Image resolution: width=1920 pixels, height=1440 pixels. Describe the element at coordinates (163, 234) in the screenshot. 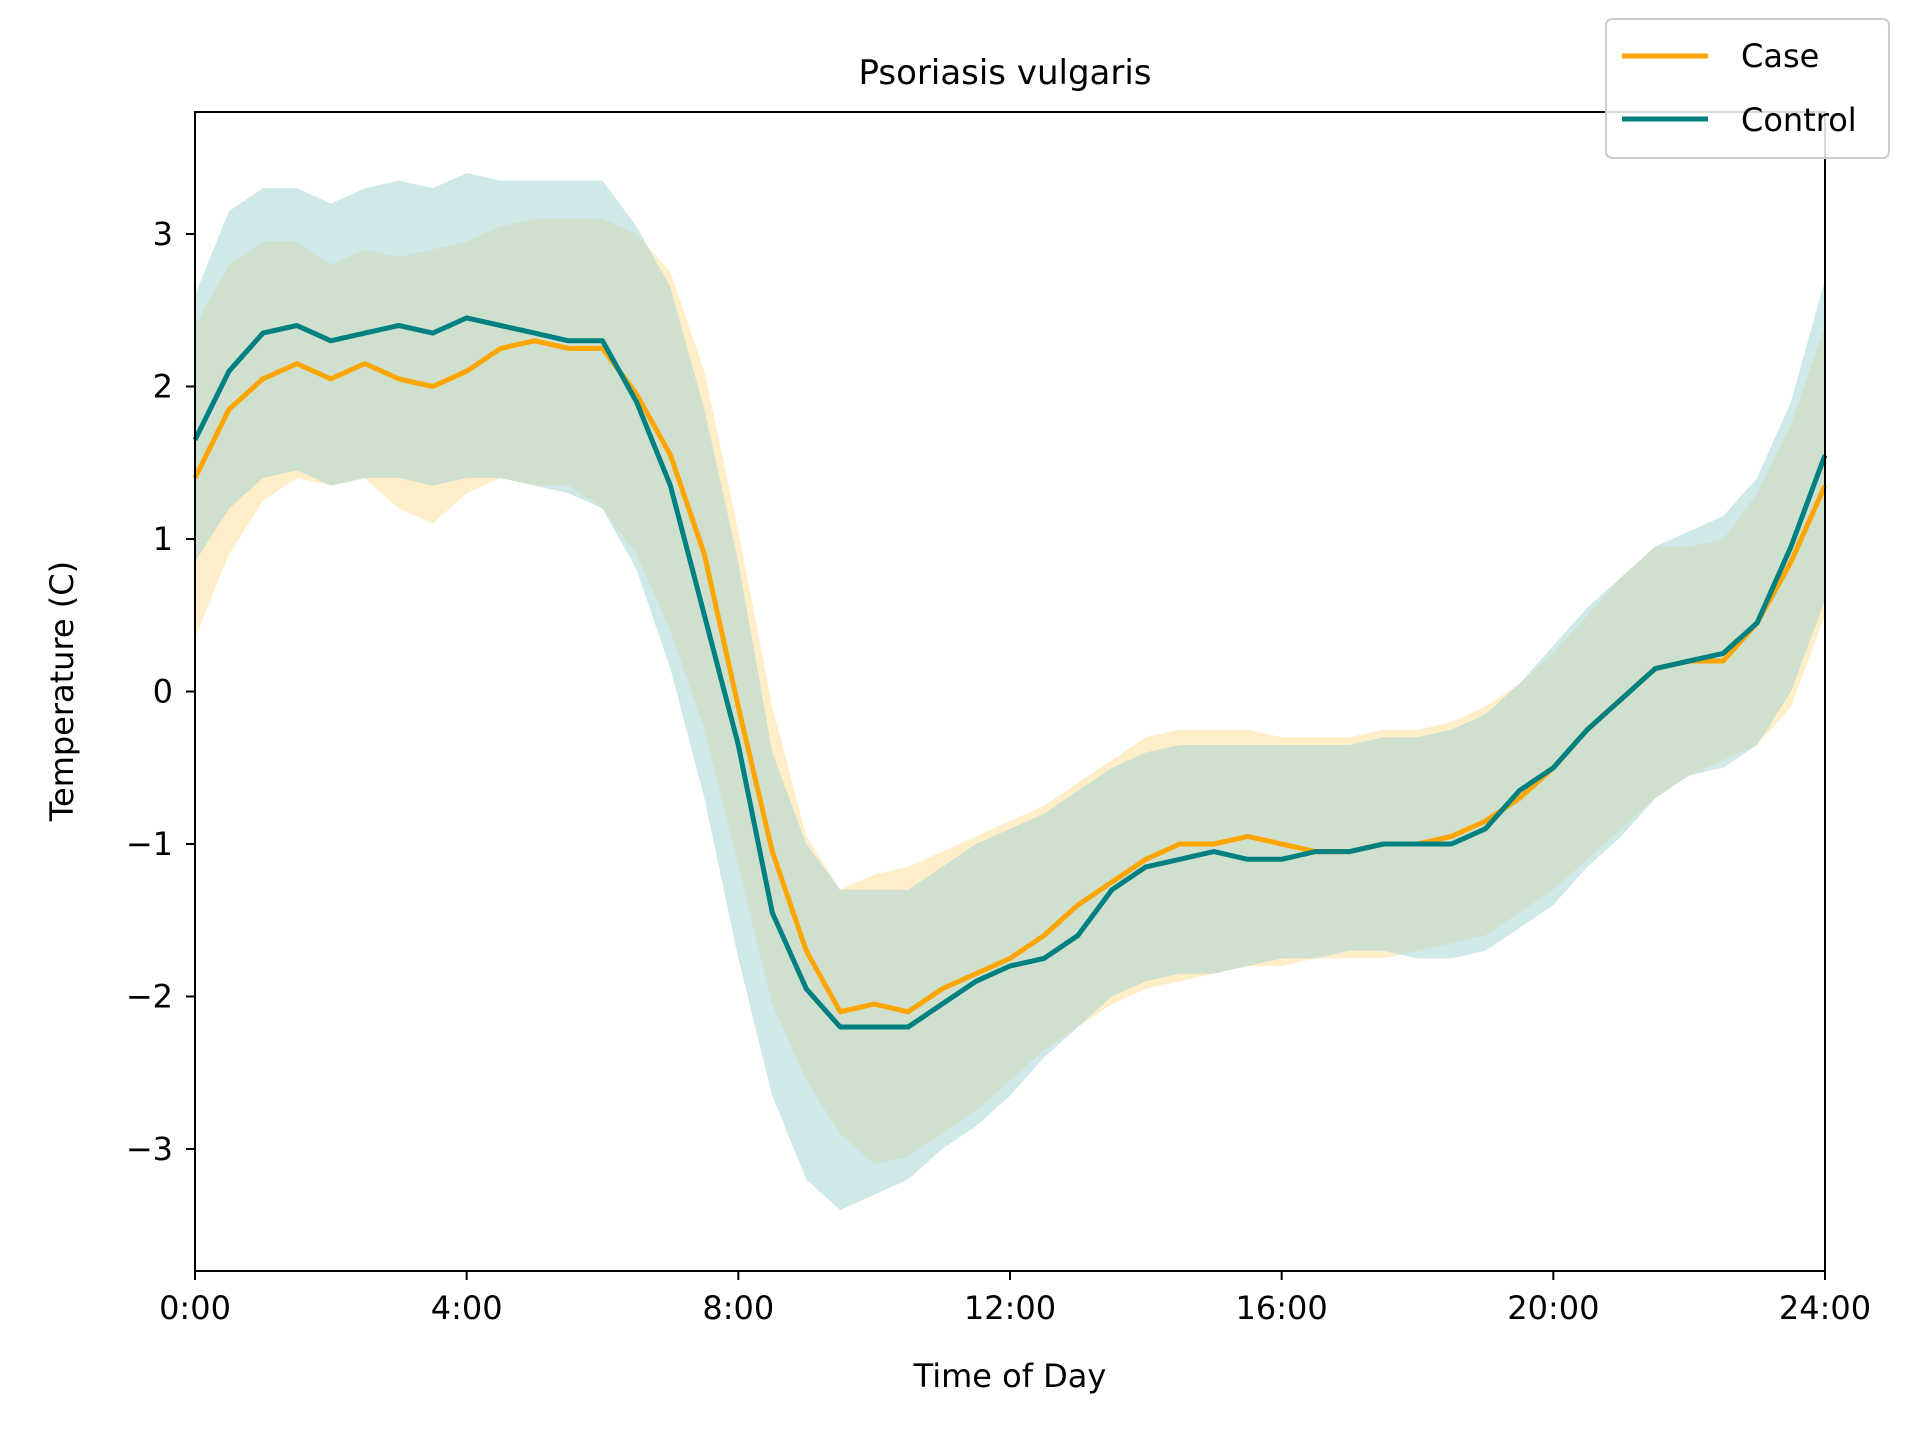

I see `y-tick-label: 3` at that location.